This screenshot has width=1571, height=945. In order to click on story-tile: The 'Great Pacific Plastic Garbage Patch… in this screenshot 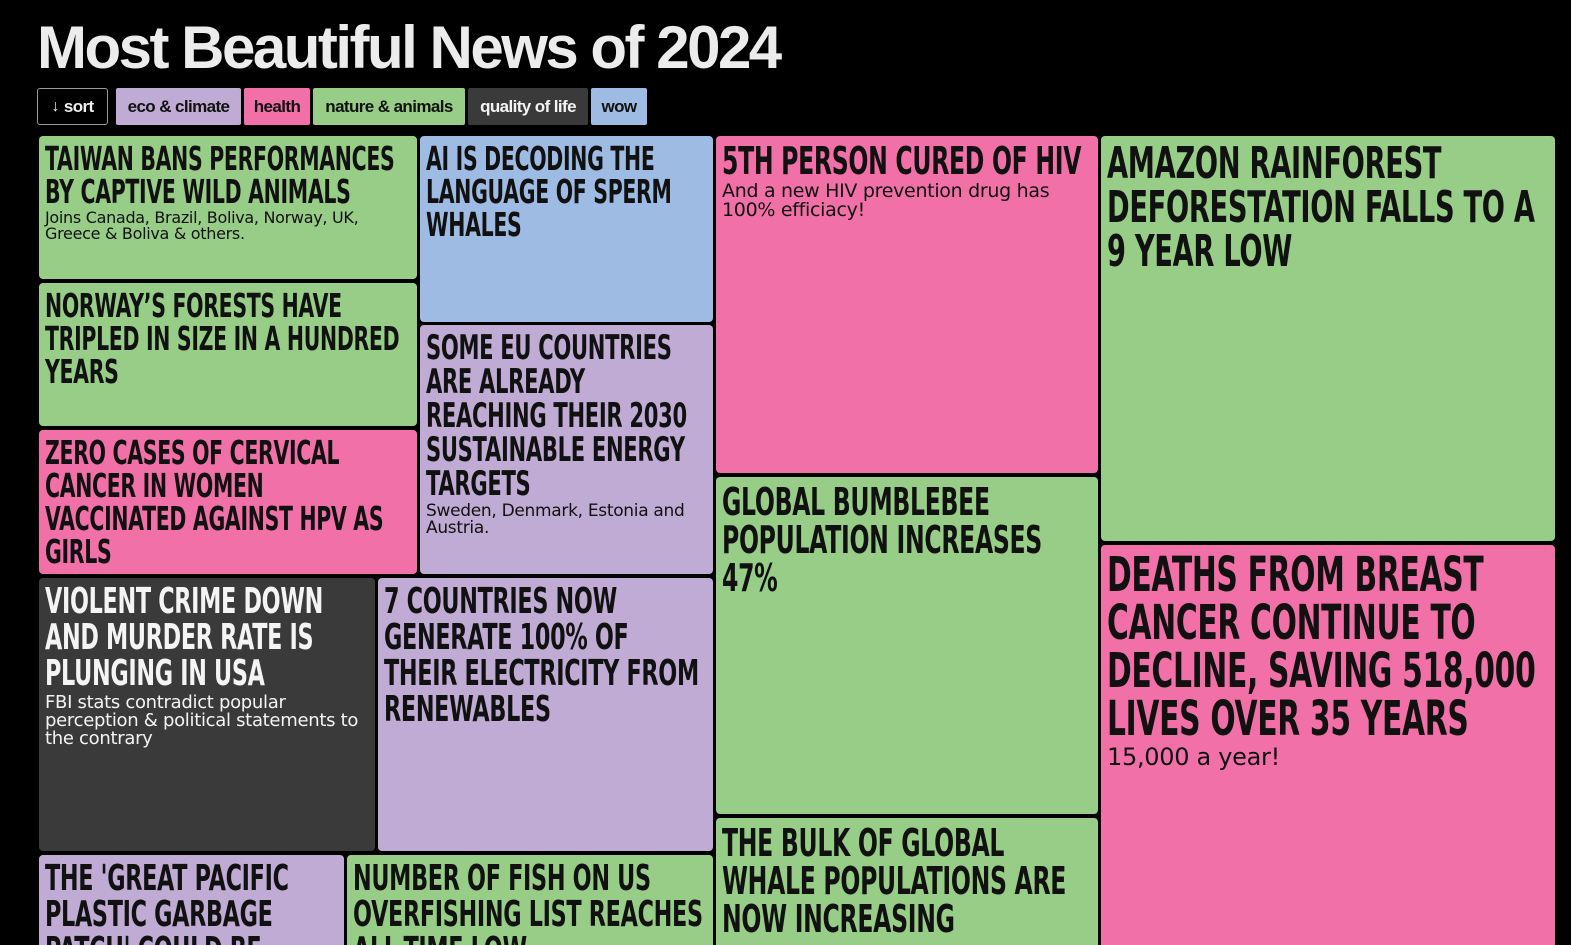, I will do `click(191, 900)`.